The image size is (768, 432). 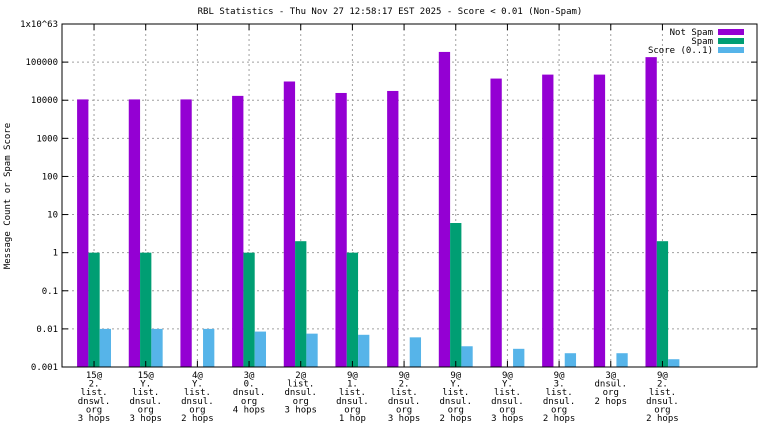 I want to click on x-tick-label-line: dnswl., so click(x=94, y=402).